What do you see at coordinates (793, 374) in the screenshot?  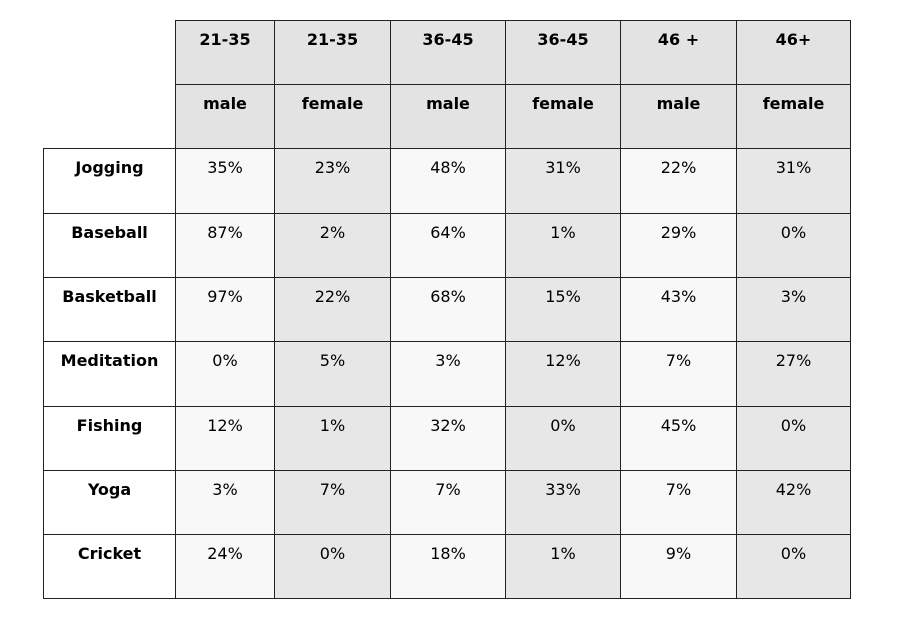 I see `table-cell: 27%` at bounding box center [793, 374].